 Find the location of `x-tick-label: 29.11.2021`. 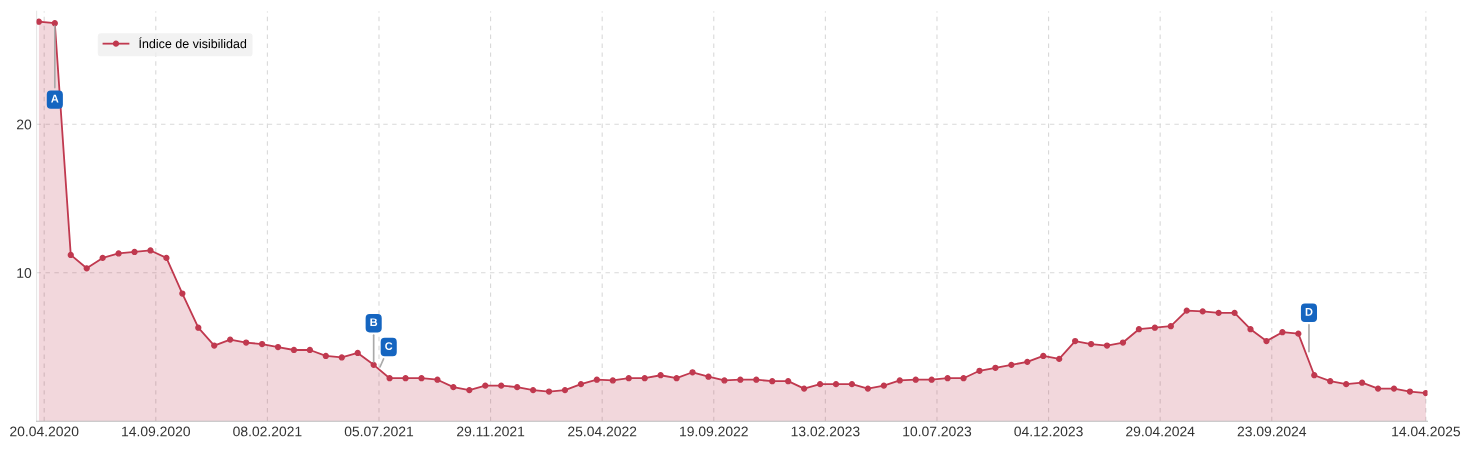

x-tick-label: 29.11.2021 is located at coordinates (491, 431).